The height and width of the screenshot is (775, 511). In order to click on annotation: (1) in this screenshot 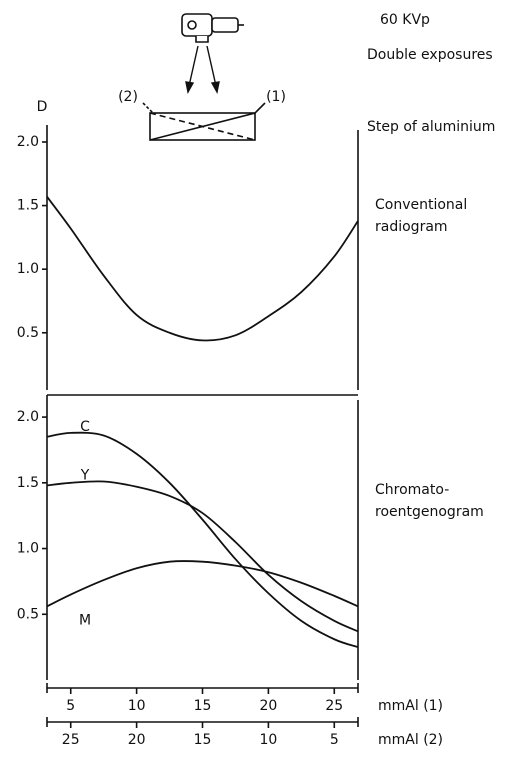, I will do `click(276, 97)`.